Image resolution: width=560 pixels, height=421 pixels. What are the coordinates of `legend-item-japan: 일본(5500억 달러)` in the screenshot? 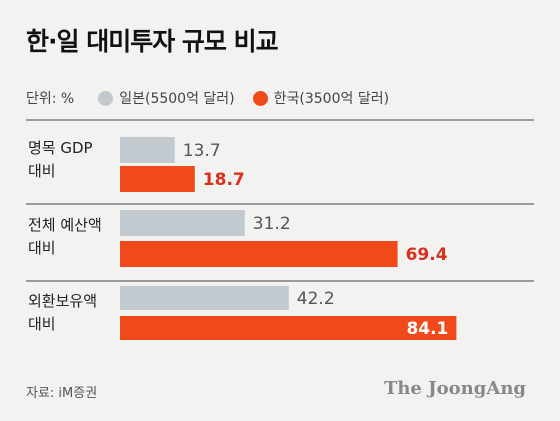 It's located at (166, 98).